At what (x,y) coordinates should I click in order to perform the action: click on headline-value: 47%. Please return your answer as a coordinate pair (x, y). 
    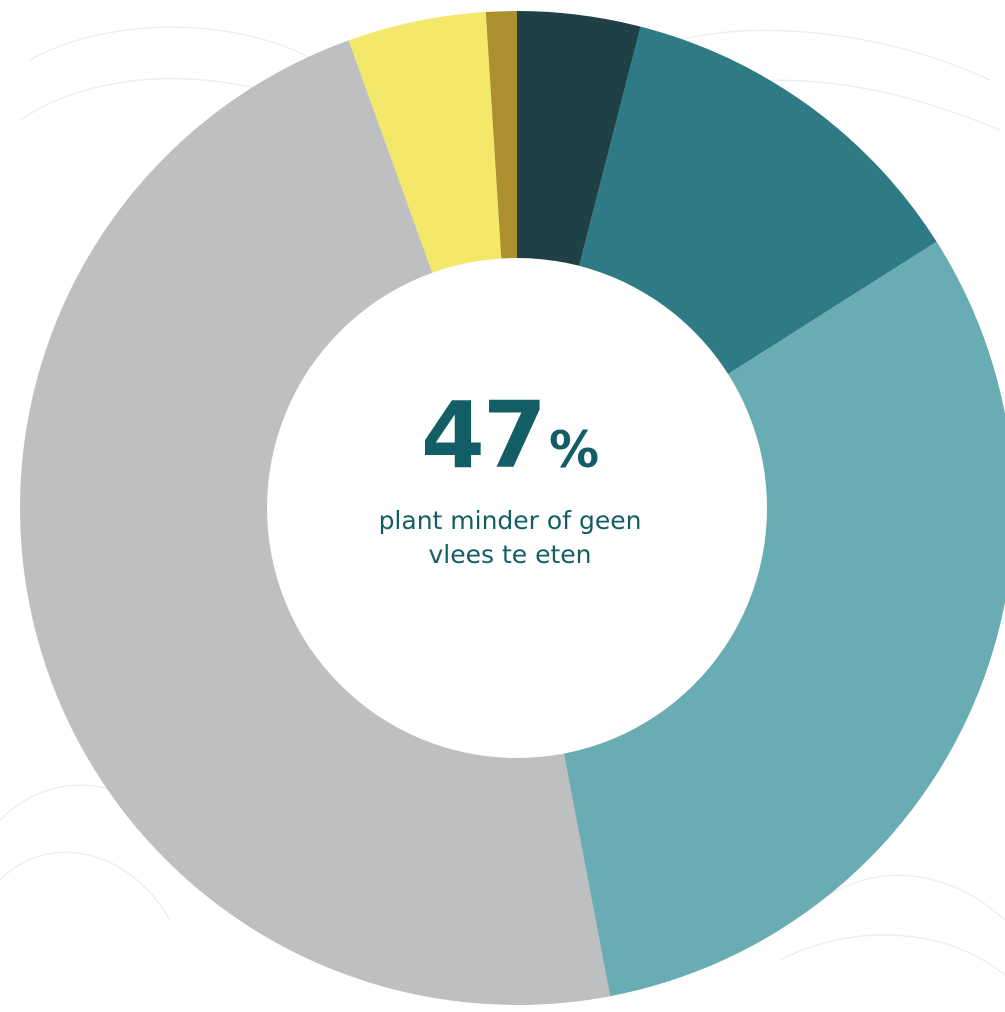
    Looking at the image, I should click on (510, 436).